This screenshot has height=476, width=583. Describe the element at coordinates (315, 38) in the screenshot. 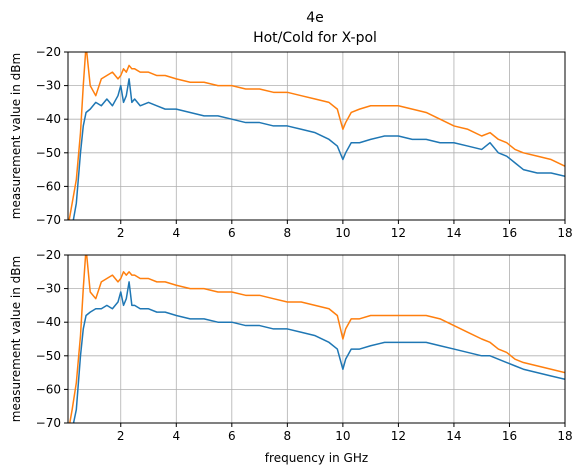

I see `figure-subtitle: Hot/Cold for X-pol` at that location.